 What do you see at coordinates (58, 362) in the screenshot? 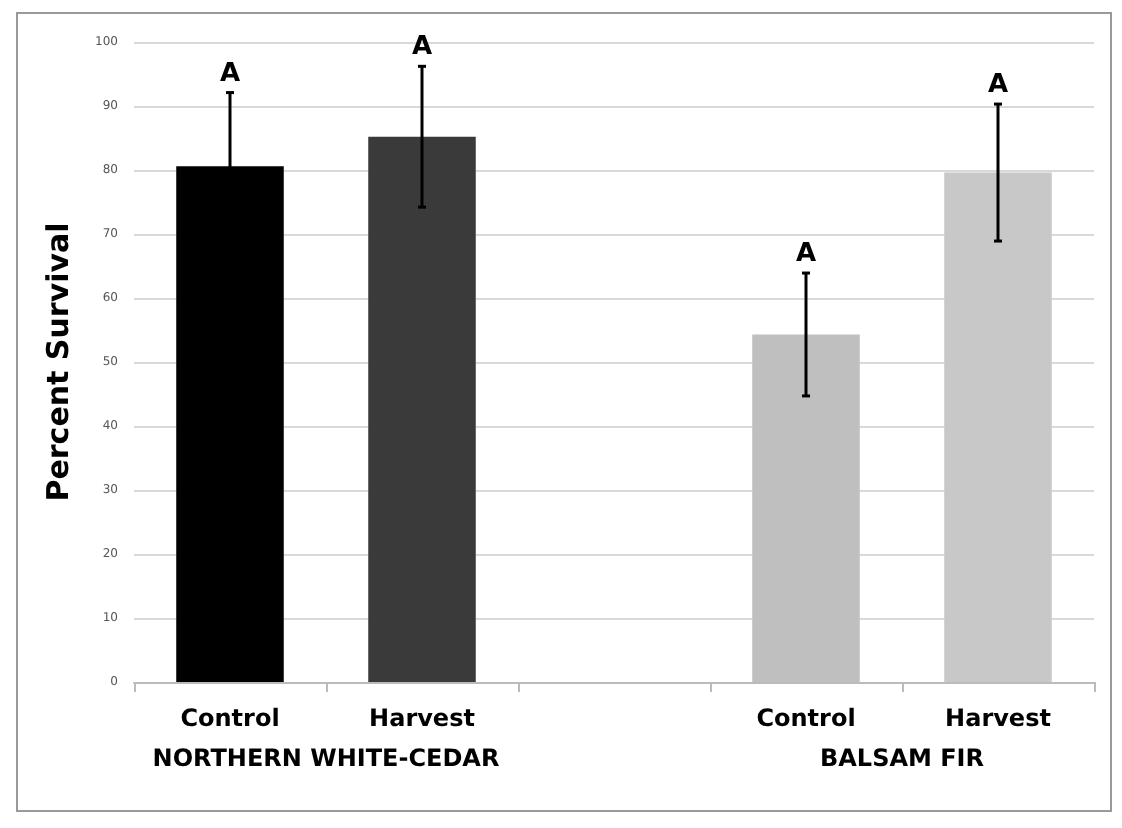
I see `y-axis-title: Percent Survival` at bounding box center [58, 362].